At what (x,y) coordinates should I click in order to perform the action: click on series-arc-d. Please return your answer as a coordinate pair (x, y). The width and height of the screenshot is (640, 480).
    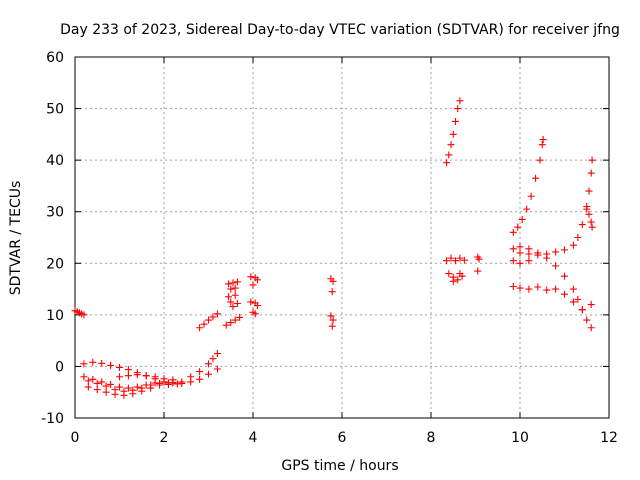
    Looking at the image, I should click on (128, 386).